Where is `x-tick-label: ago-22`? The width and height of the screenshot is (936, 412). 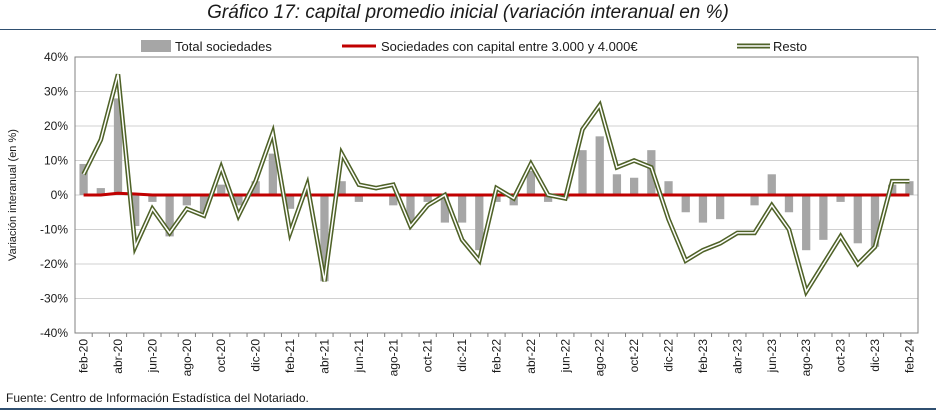 x-tick-label: ago-22 is located at coordinates (600, 358).